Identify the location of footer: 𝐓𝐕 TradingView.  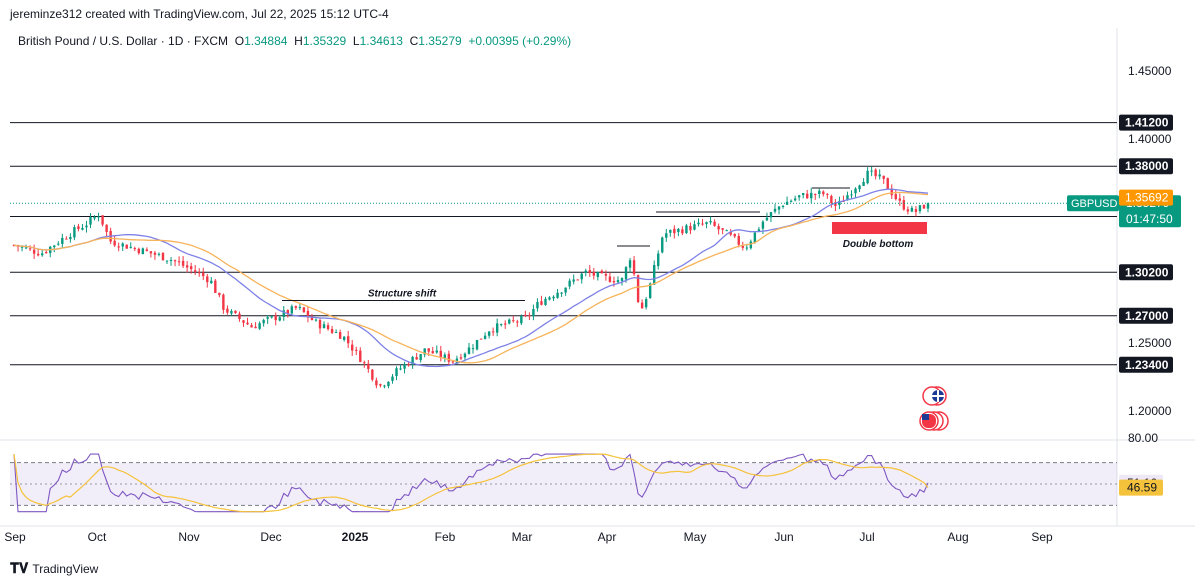
(54, 568).